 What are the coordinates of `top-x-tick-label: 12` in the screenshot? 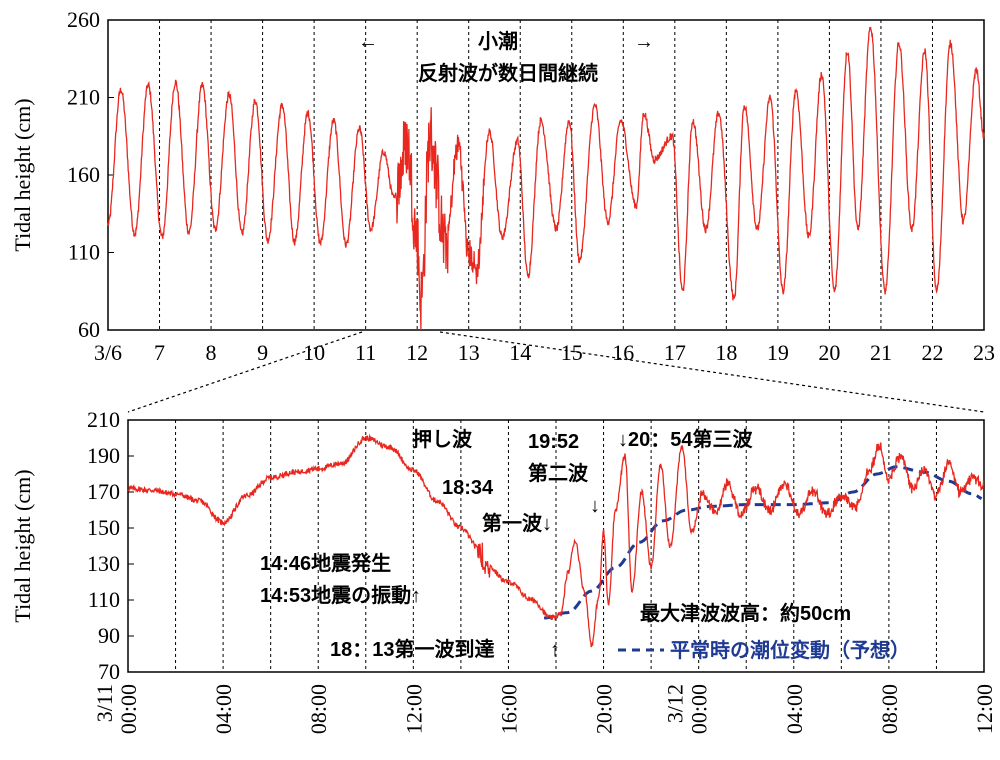 It's located at (417, 352).